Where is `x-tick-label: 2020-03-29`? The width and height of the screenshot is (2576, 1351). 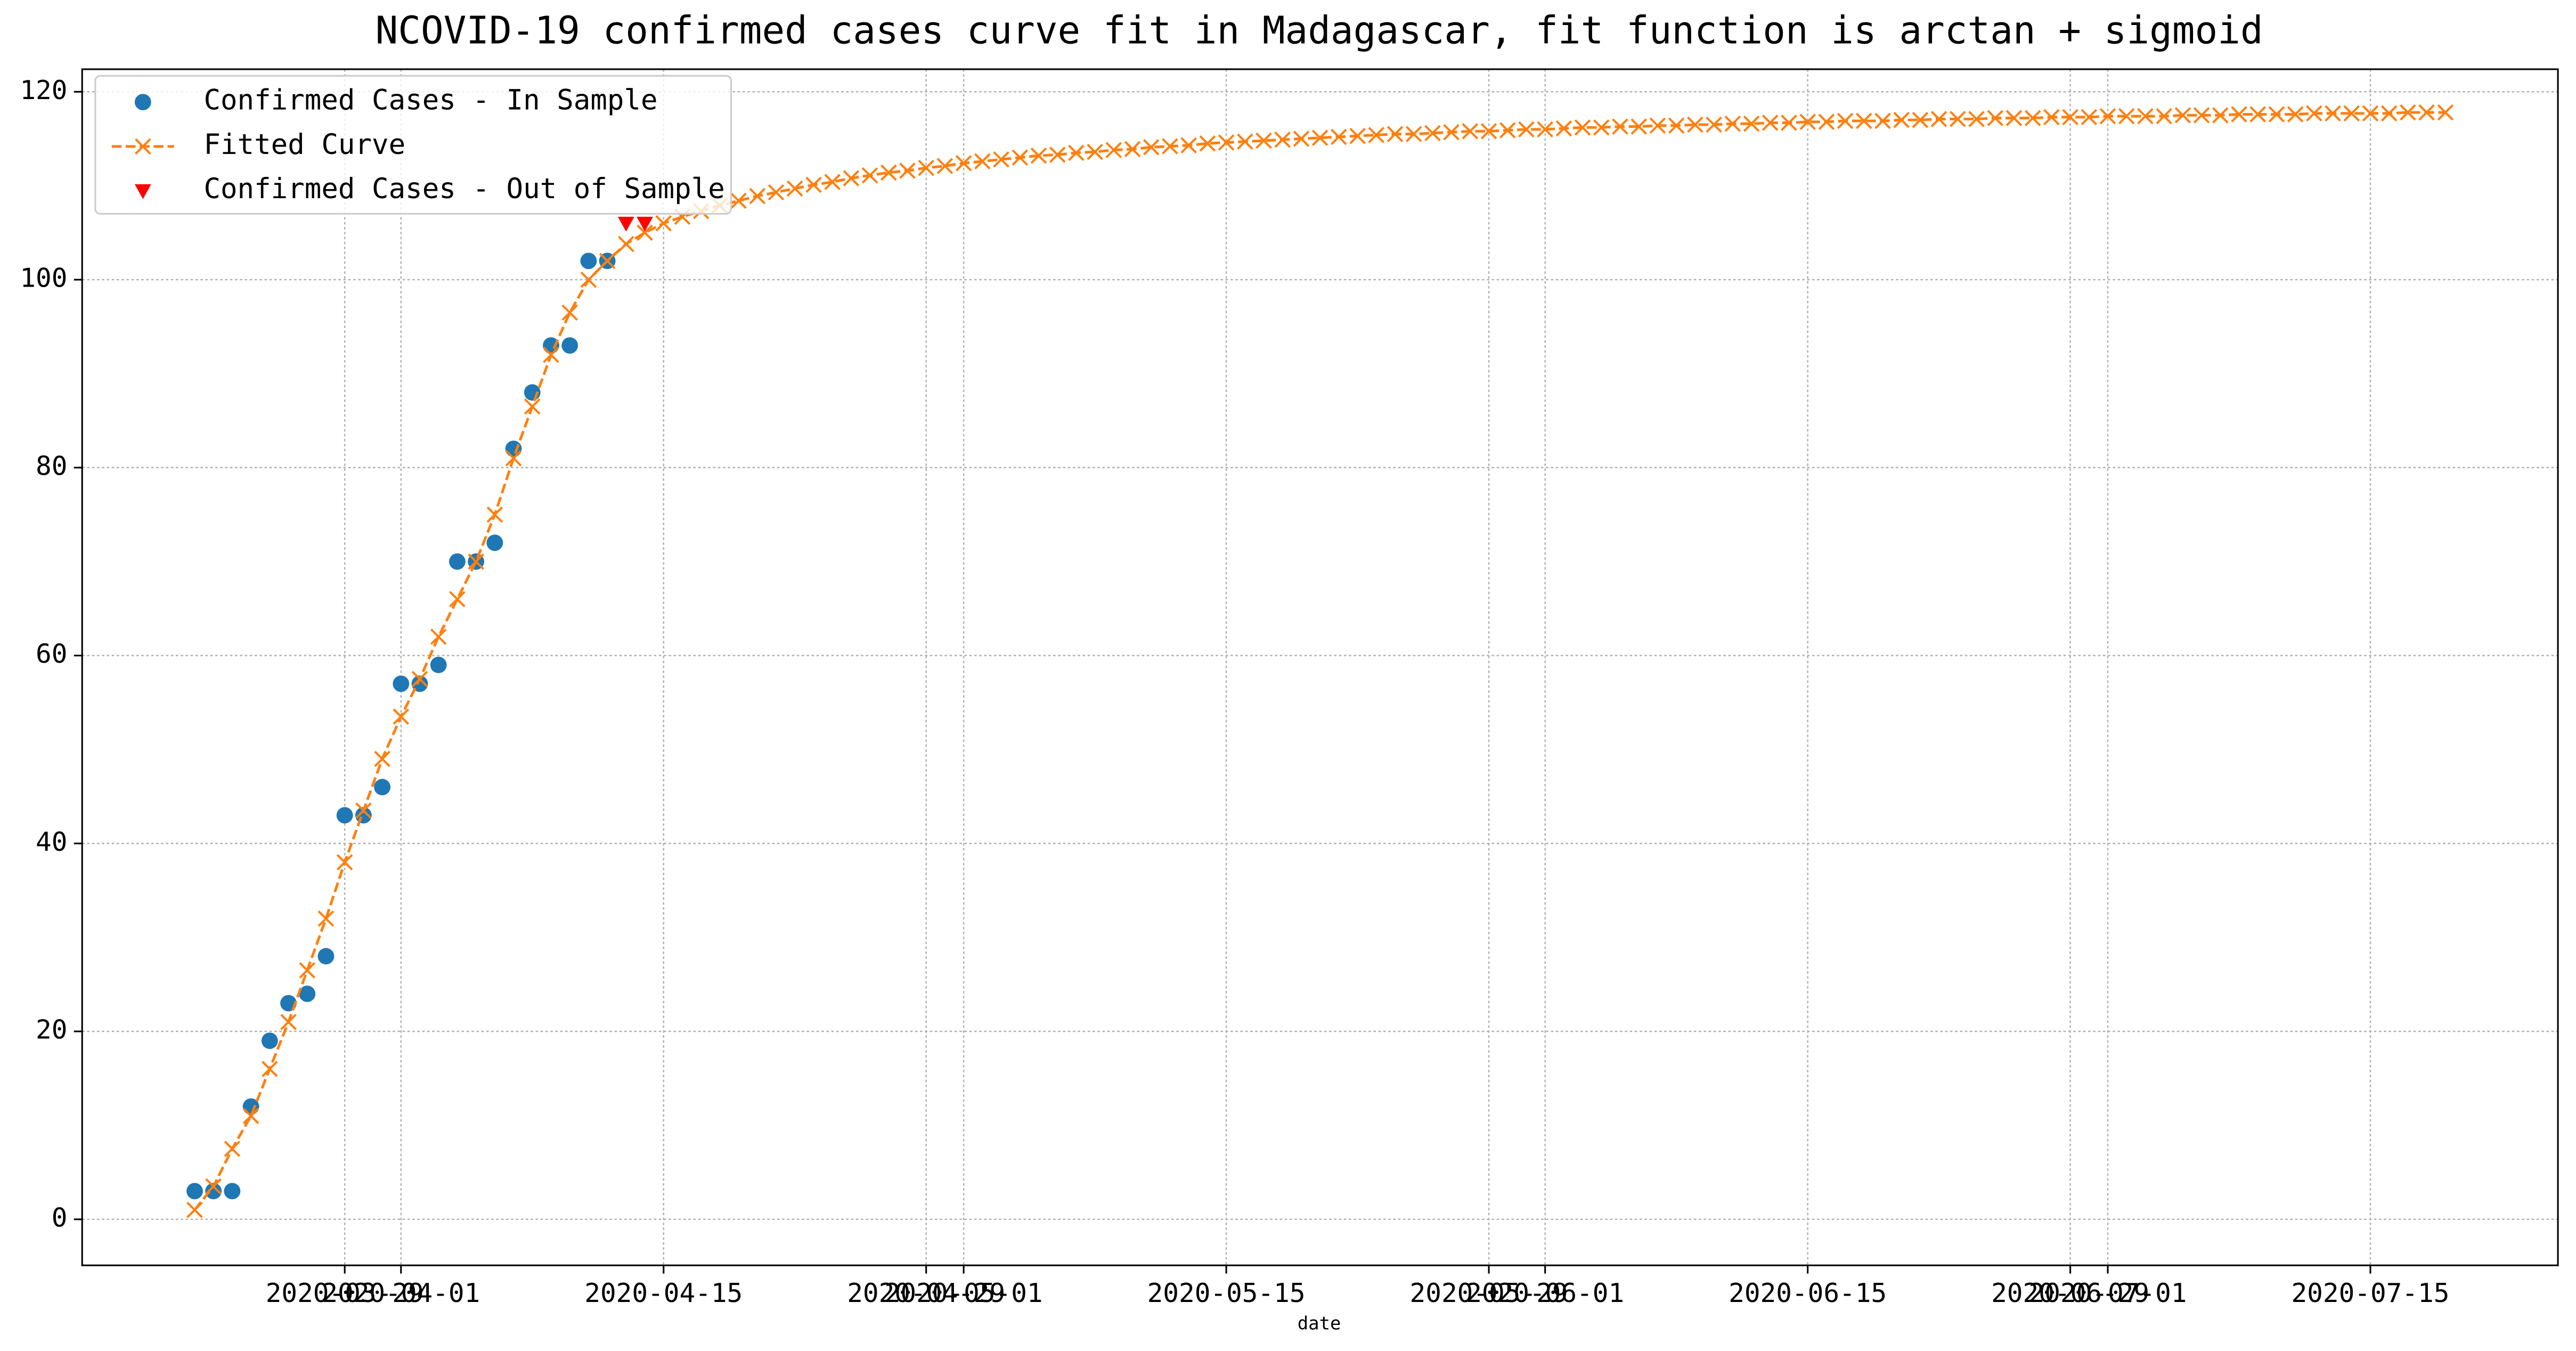
x-tick-label: 2020-03-29 is located at coordinates (345, 1293).